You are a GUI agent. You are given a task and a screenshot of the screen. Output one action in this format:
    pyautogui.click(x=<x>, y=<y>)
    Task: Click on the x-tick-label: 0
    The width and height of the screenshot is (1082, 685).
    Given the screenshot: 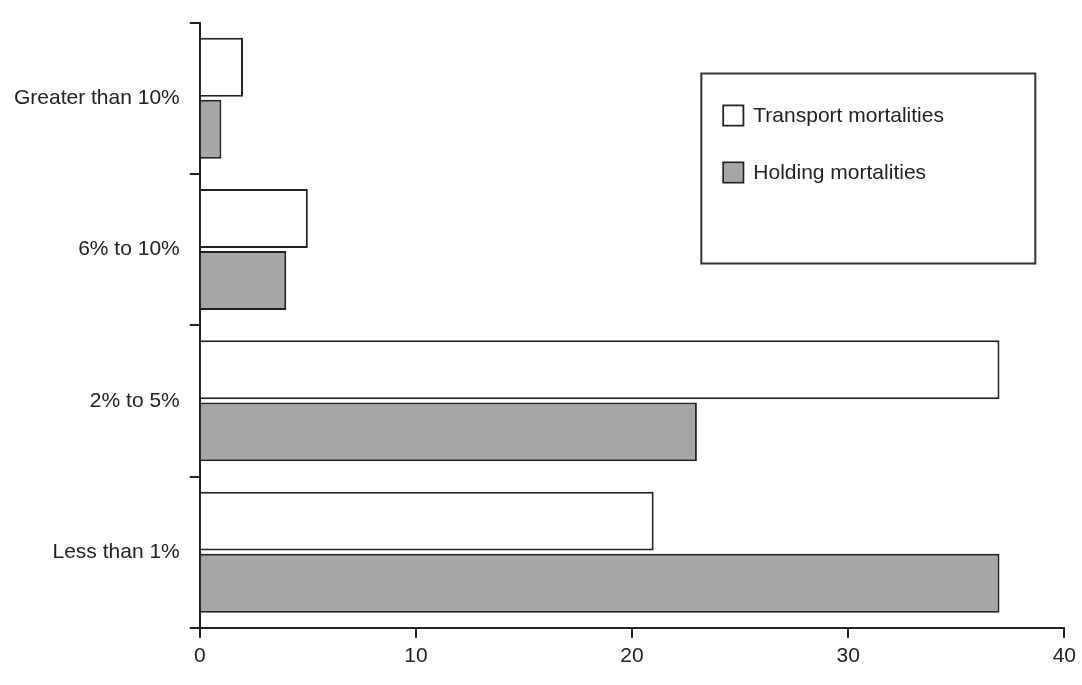 What is the action you would take?
    pyautogui.click(x=199, y=655)
    